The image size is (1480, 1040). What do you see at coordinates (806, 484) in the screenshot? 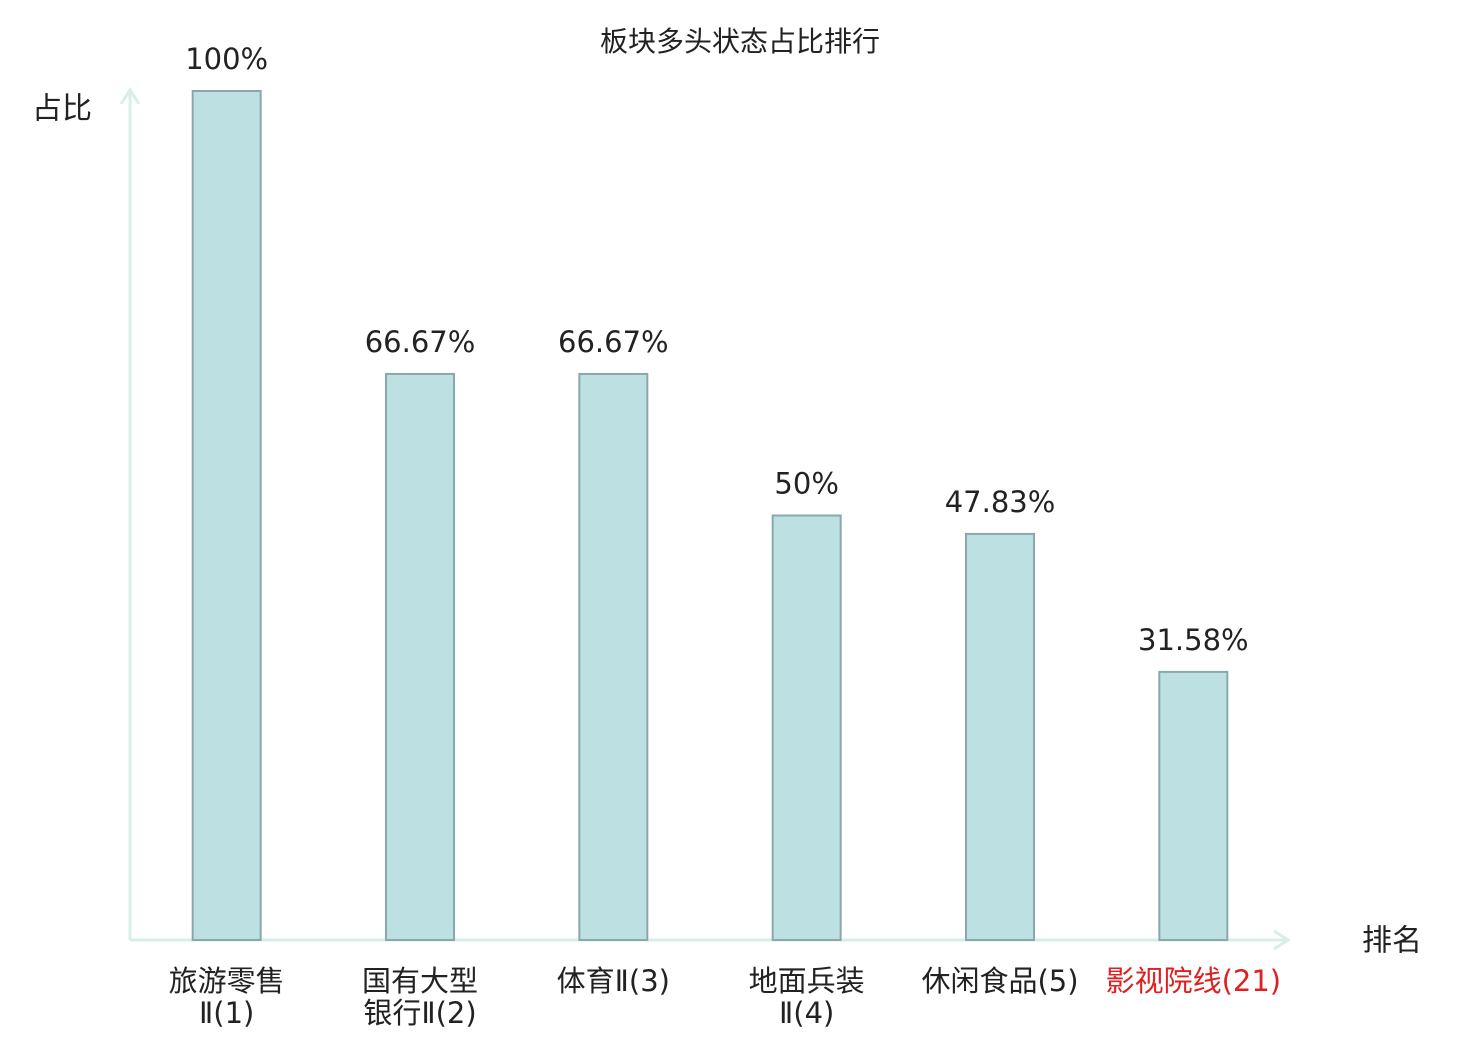
I see `value-label: 50%` at bounding box center [806, 484].